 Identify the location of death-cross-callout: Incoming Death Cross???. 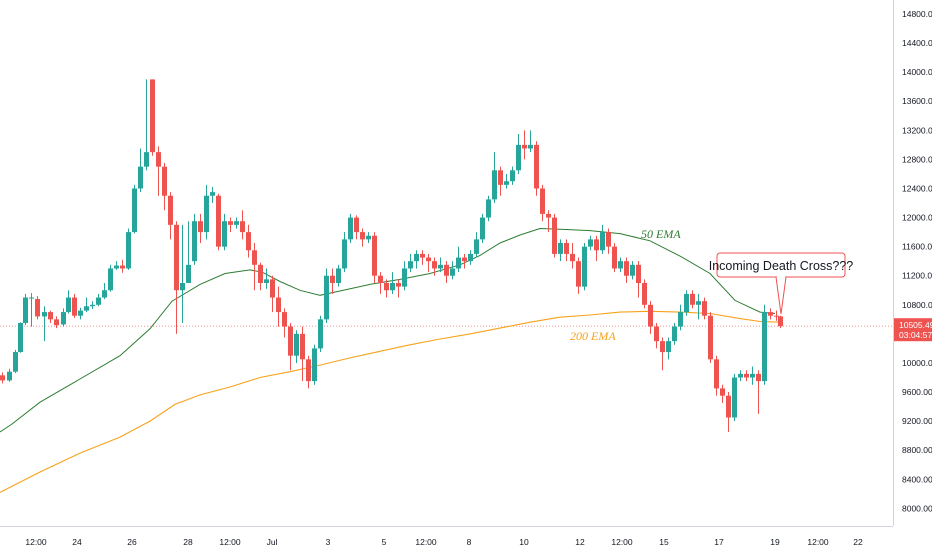
(781, 283).